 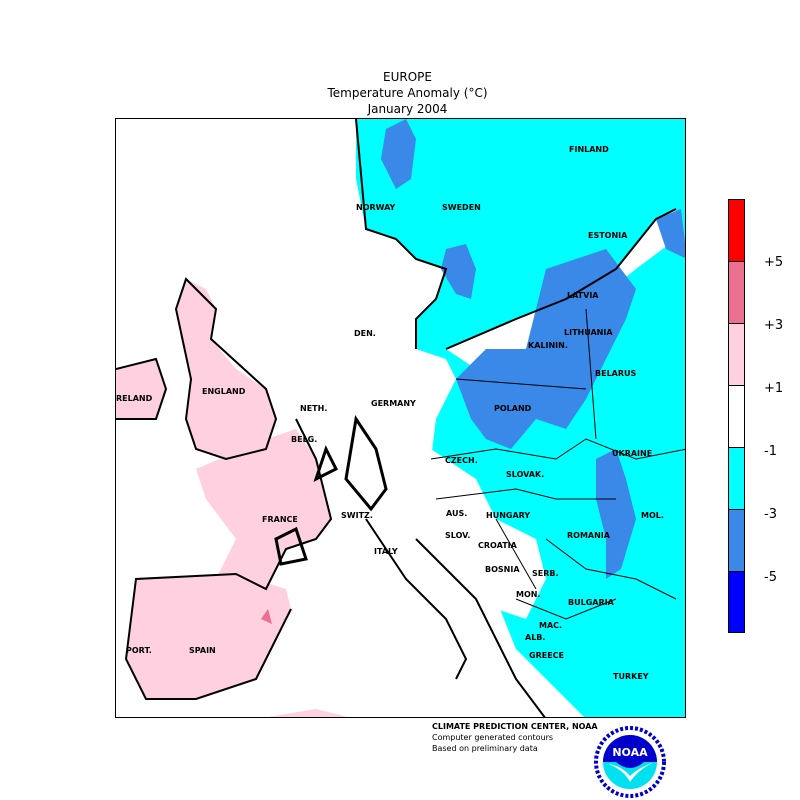 I want to click on color-legend, so click(x=736, y=416).